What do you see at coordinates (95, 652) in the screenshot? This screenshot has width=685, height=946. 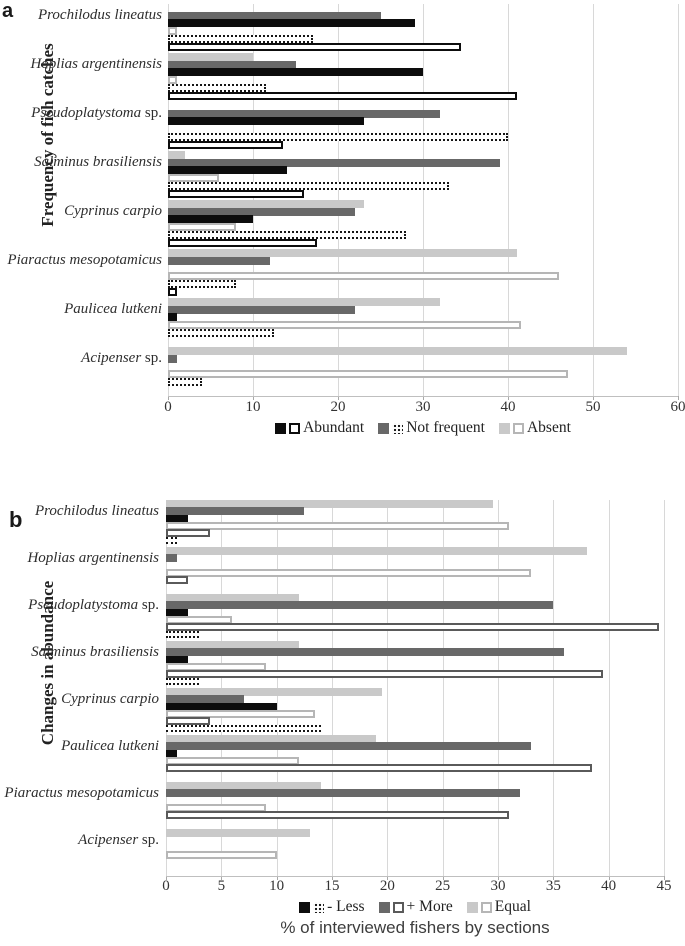 I see `species-name-italic: Salminus brasiliensis` at bounding box center [95, 652].